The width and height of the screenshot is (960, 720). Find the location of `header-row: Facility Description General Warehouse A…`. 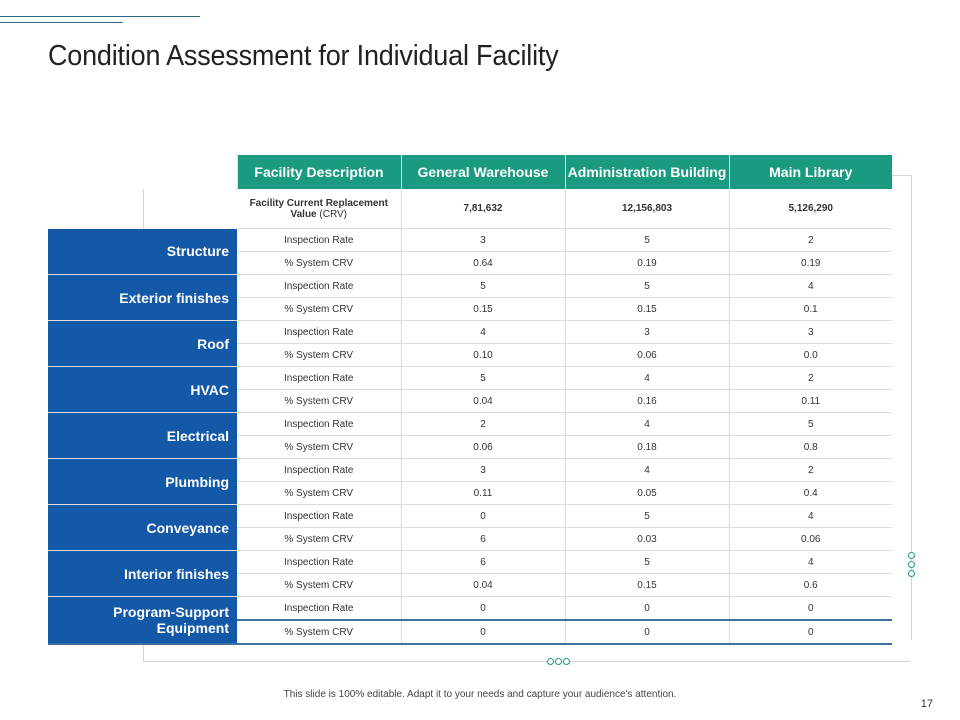

header-row: Facility Description General Warehouse A… is located at coordinates (470, 172).